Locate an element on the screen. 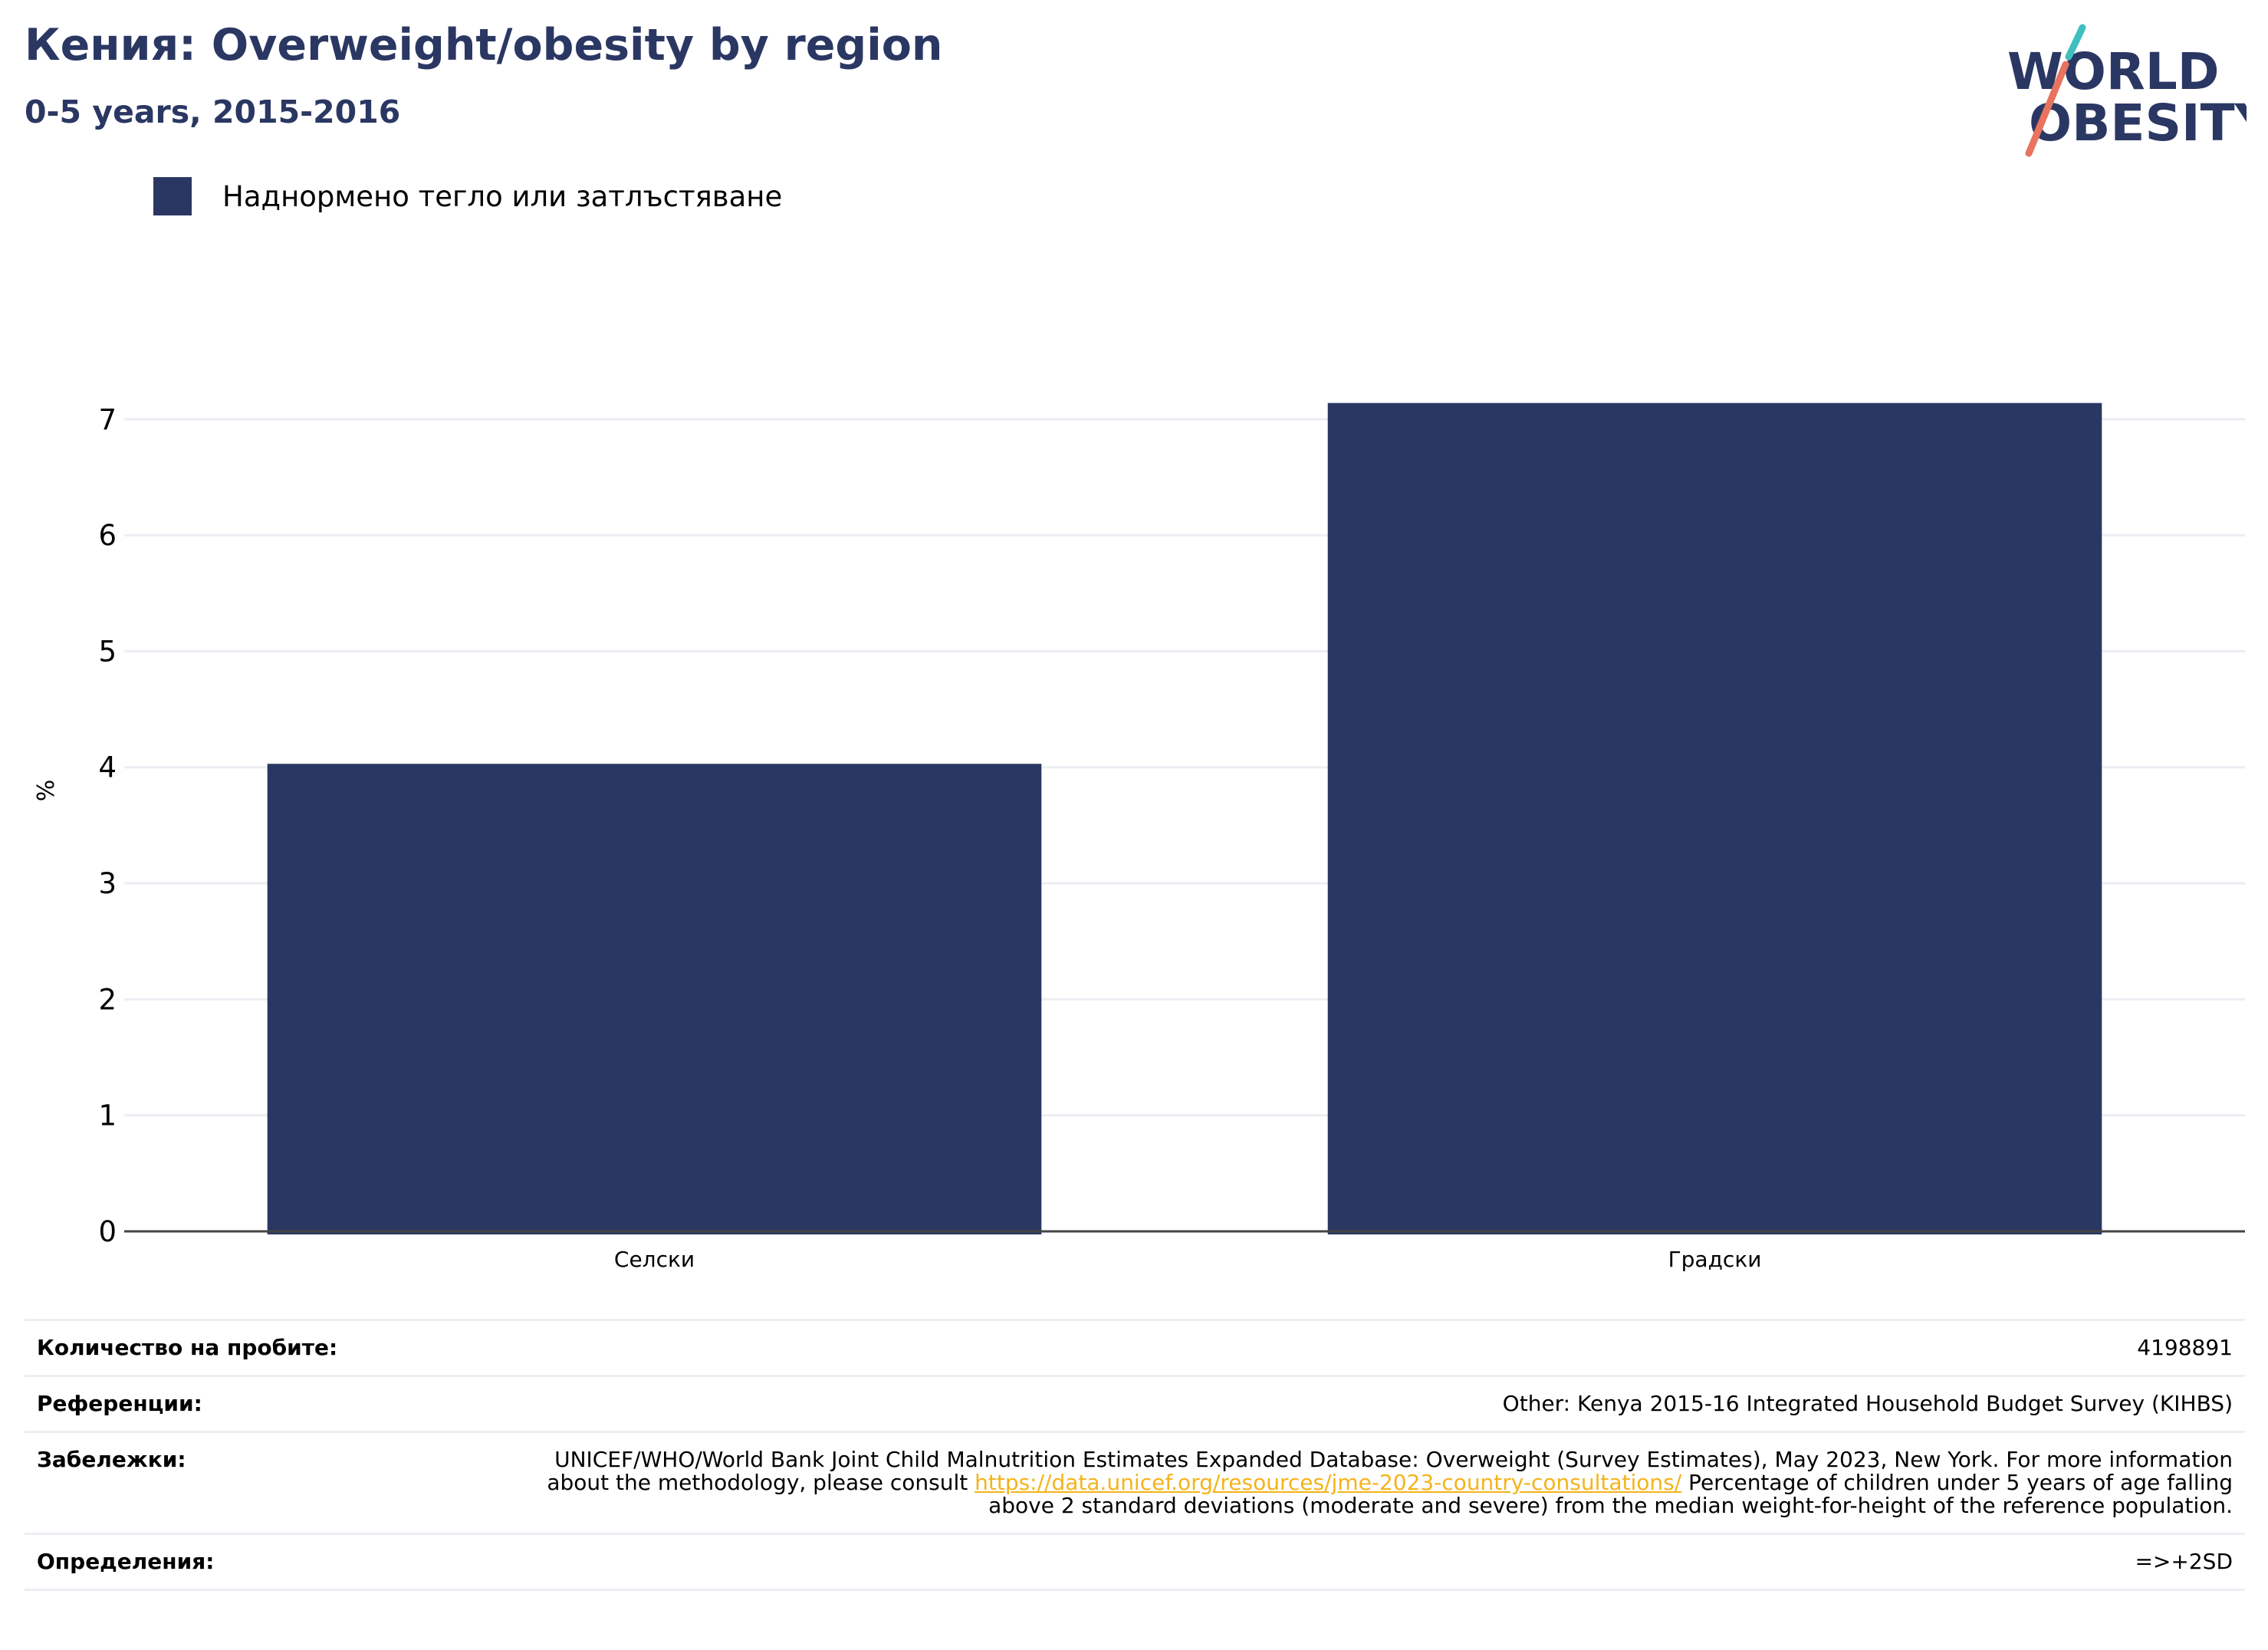 The image size is (2268, 1650). bar is located at coordinates (654, 999).